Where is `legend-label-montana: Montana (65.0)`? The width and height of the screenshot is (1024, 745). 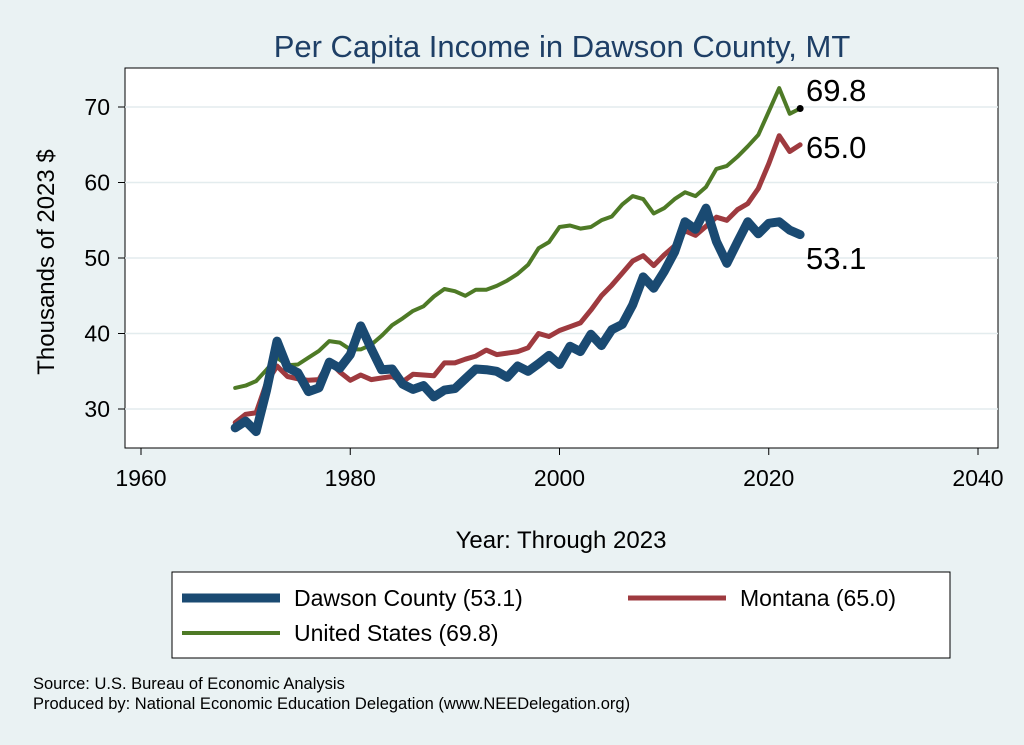 legend-label-montana: Montana (65.0) is located at coordinates (818, 598).